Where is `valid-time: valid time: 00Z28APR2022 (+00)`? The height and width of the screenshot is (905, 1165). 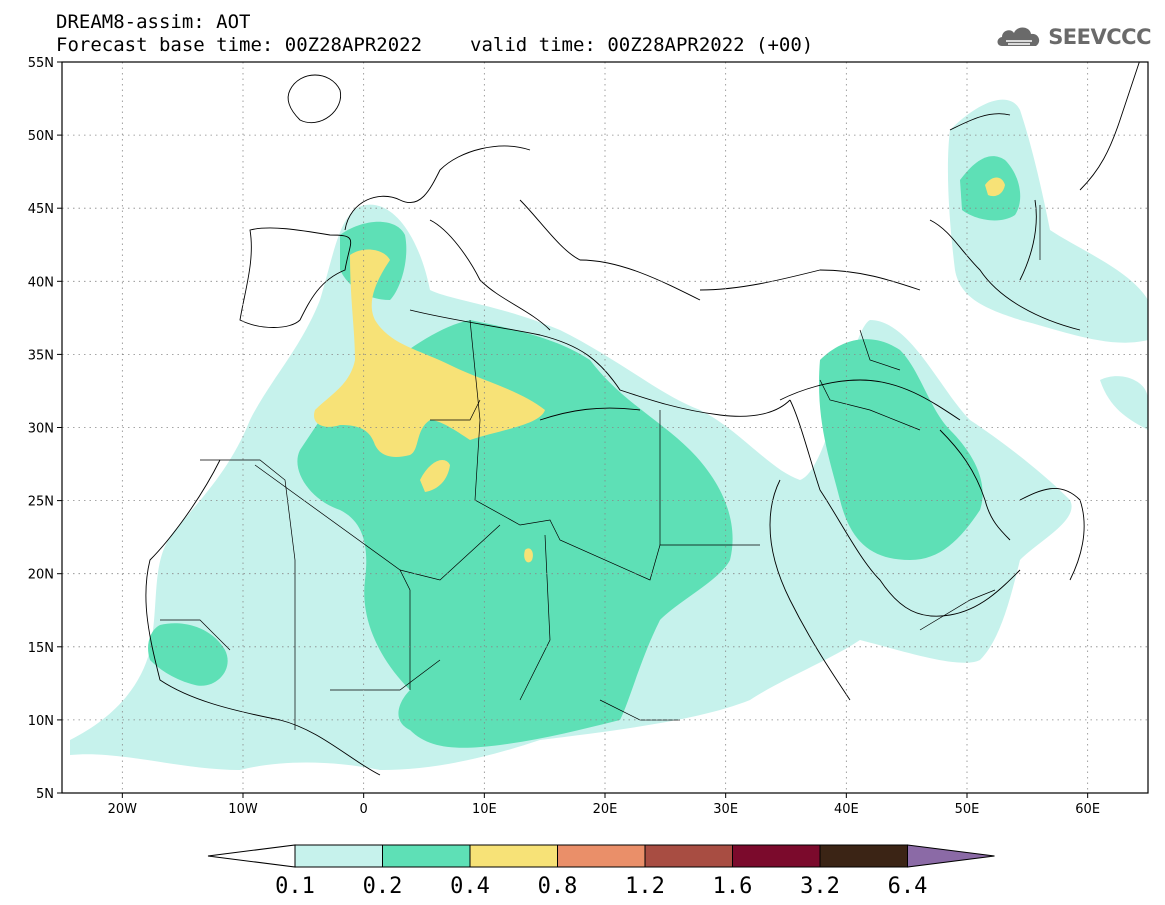
valid-time: valid time: 00Z28APR2022 (+00) is located at coordinates (642, 45).